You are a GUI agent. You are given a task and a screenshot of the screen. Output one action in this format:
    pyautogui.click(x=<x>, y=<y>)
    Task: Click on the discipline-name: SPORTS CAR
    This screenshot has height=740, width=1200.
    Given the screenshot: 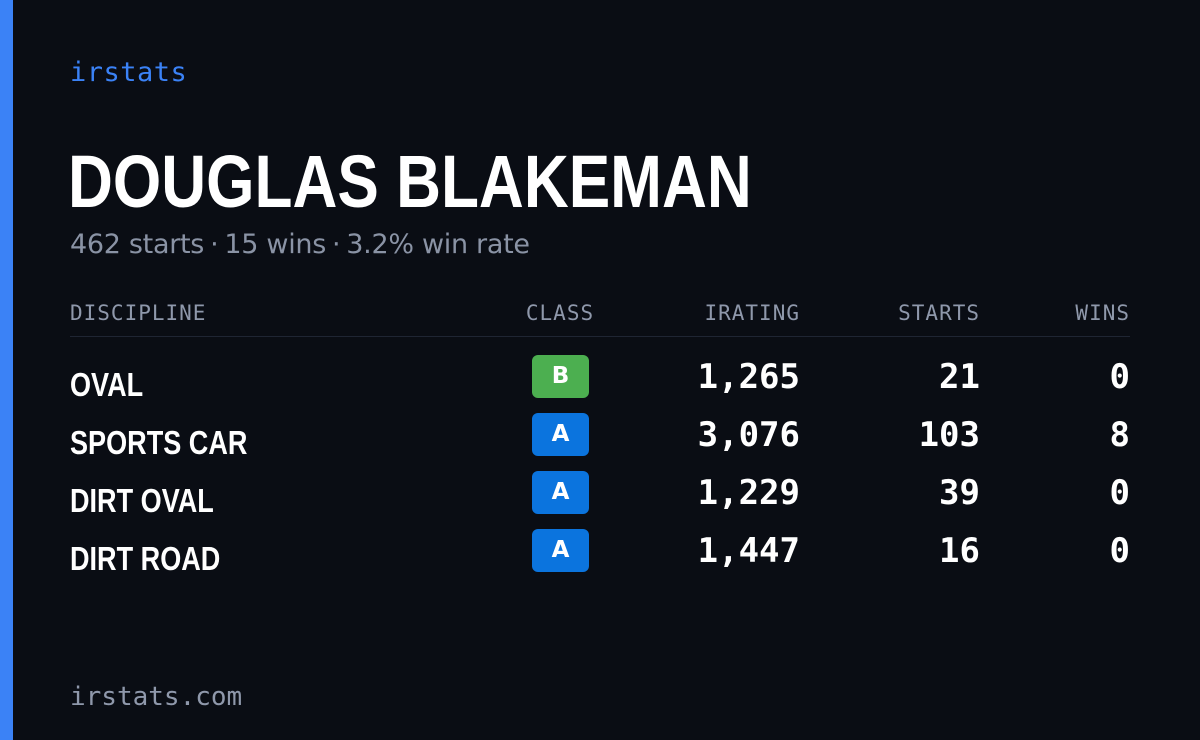 What is the action you would take?
    pyautogui.click(x=159, y=442)
    